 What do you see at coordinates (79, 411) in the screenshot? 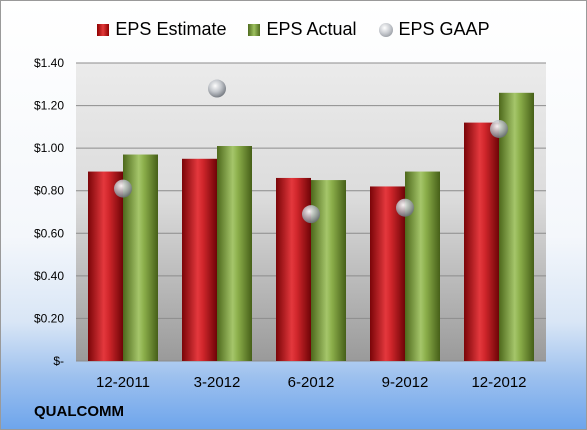
I see `company-name: QUALCOMM` at bounding box center [79, 411].